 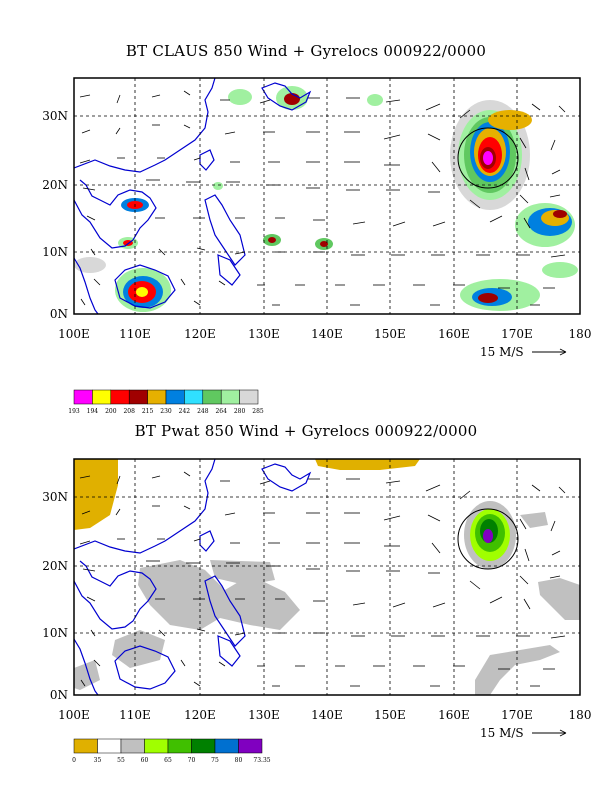 What do you see at coordinates (306, 431) in the screenshot?
I see `panel2-title: BT Pwat 850 Wind + Gyrelocs 000922/0000` at bounding box center [306, 431].